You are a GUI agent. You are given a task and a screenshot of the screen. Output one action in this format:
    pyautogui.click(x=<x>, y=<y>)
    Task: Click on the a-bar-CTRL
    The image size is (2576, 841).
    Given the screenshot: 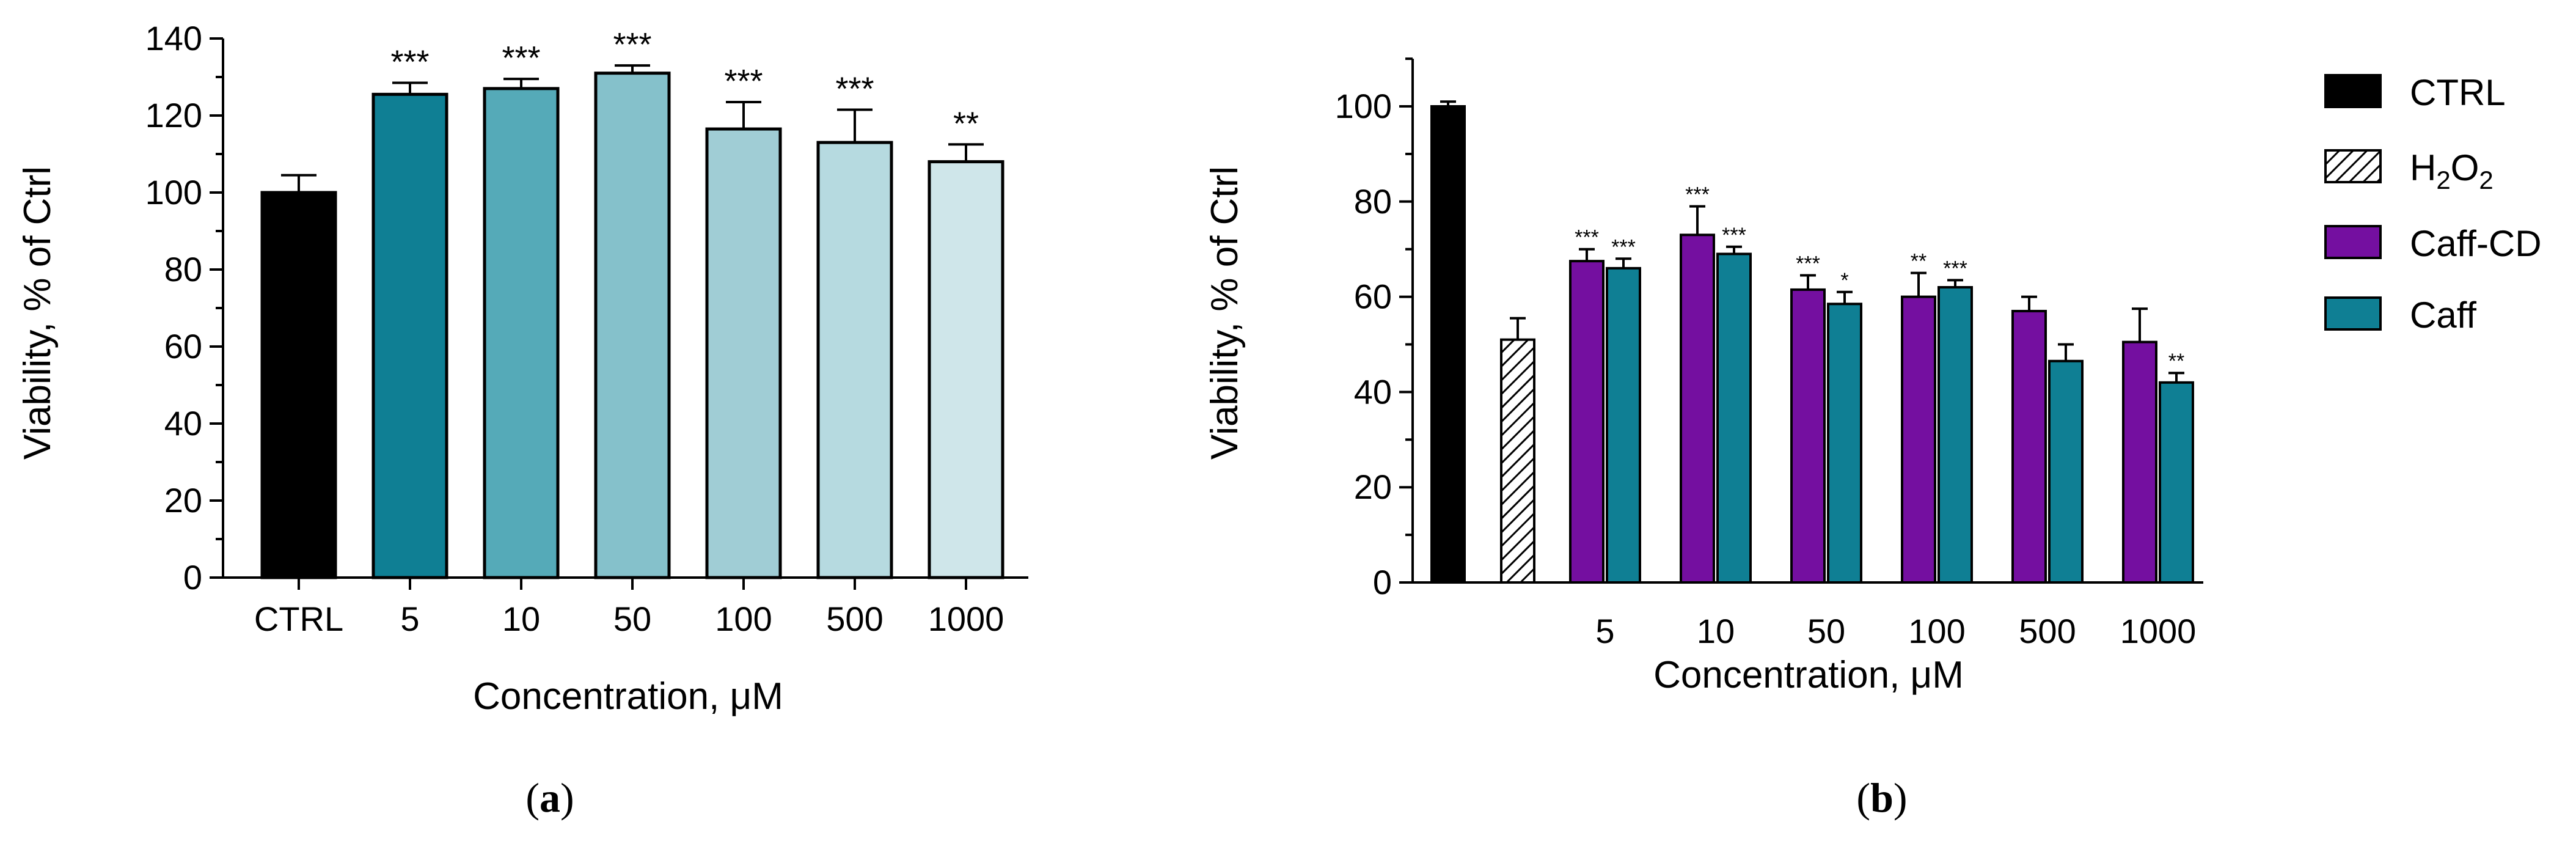 What is the action you would take?
    pyautogui.click(x=298, y=385)
    